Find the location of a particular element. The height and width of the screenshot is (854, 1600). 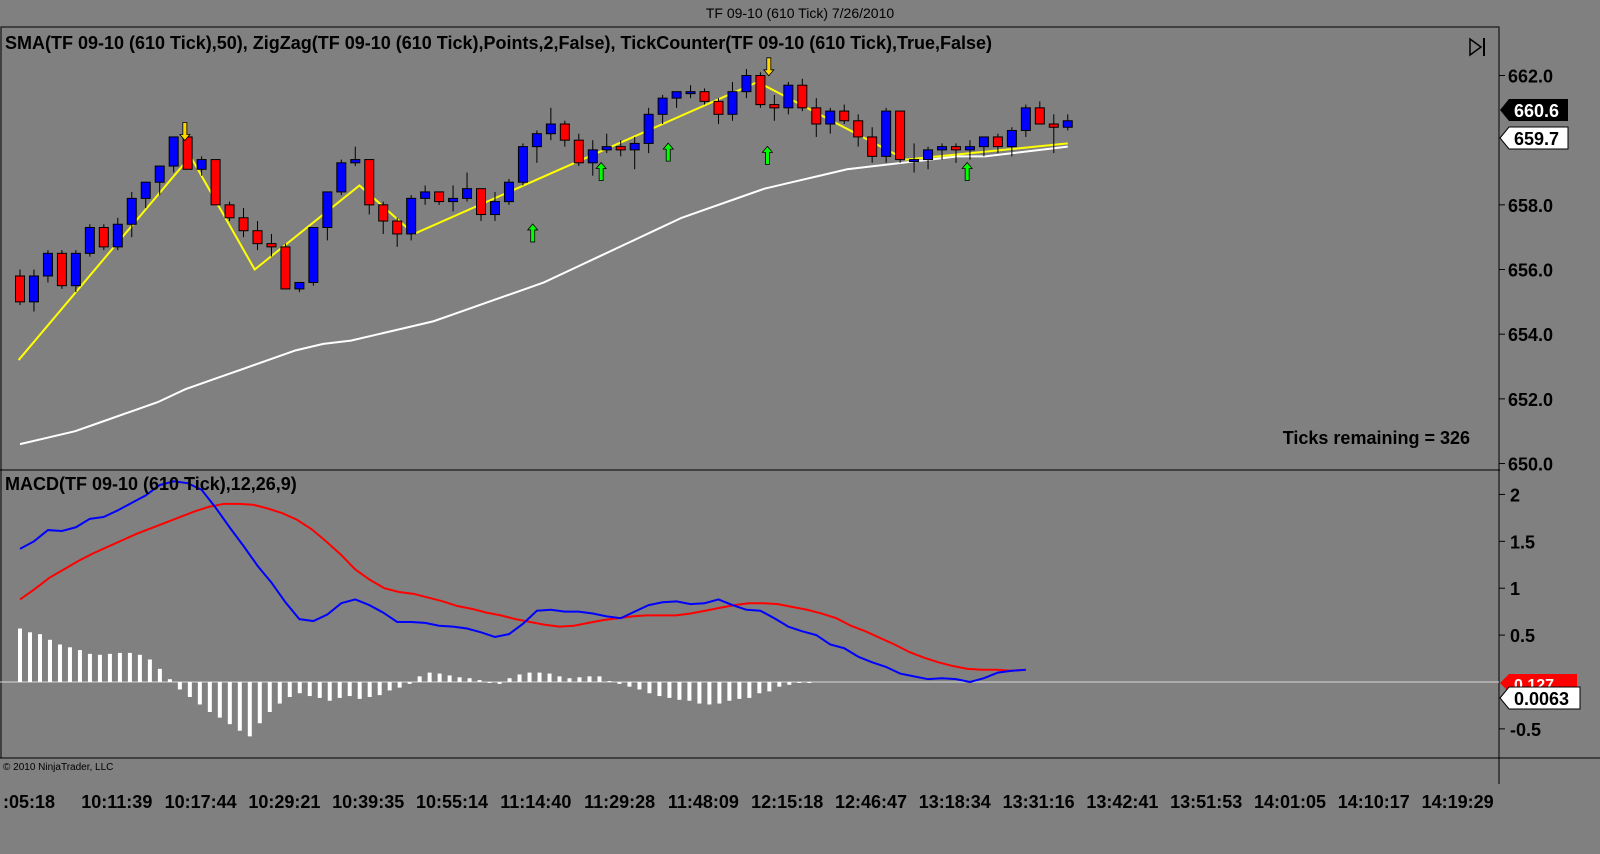

price-axis-label: 654.0 is located at coordinates (1530, 335).